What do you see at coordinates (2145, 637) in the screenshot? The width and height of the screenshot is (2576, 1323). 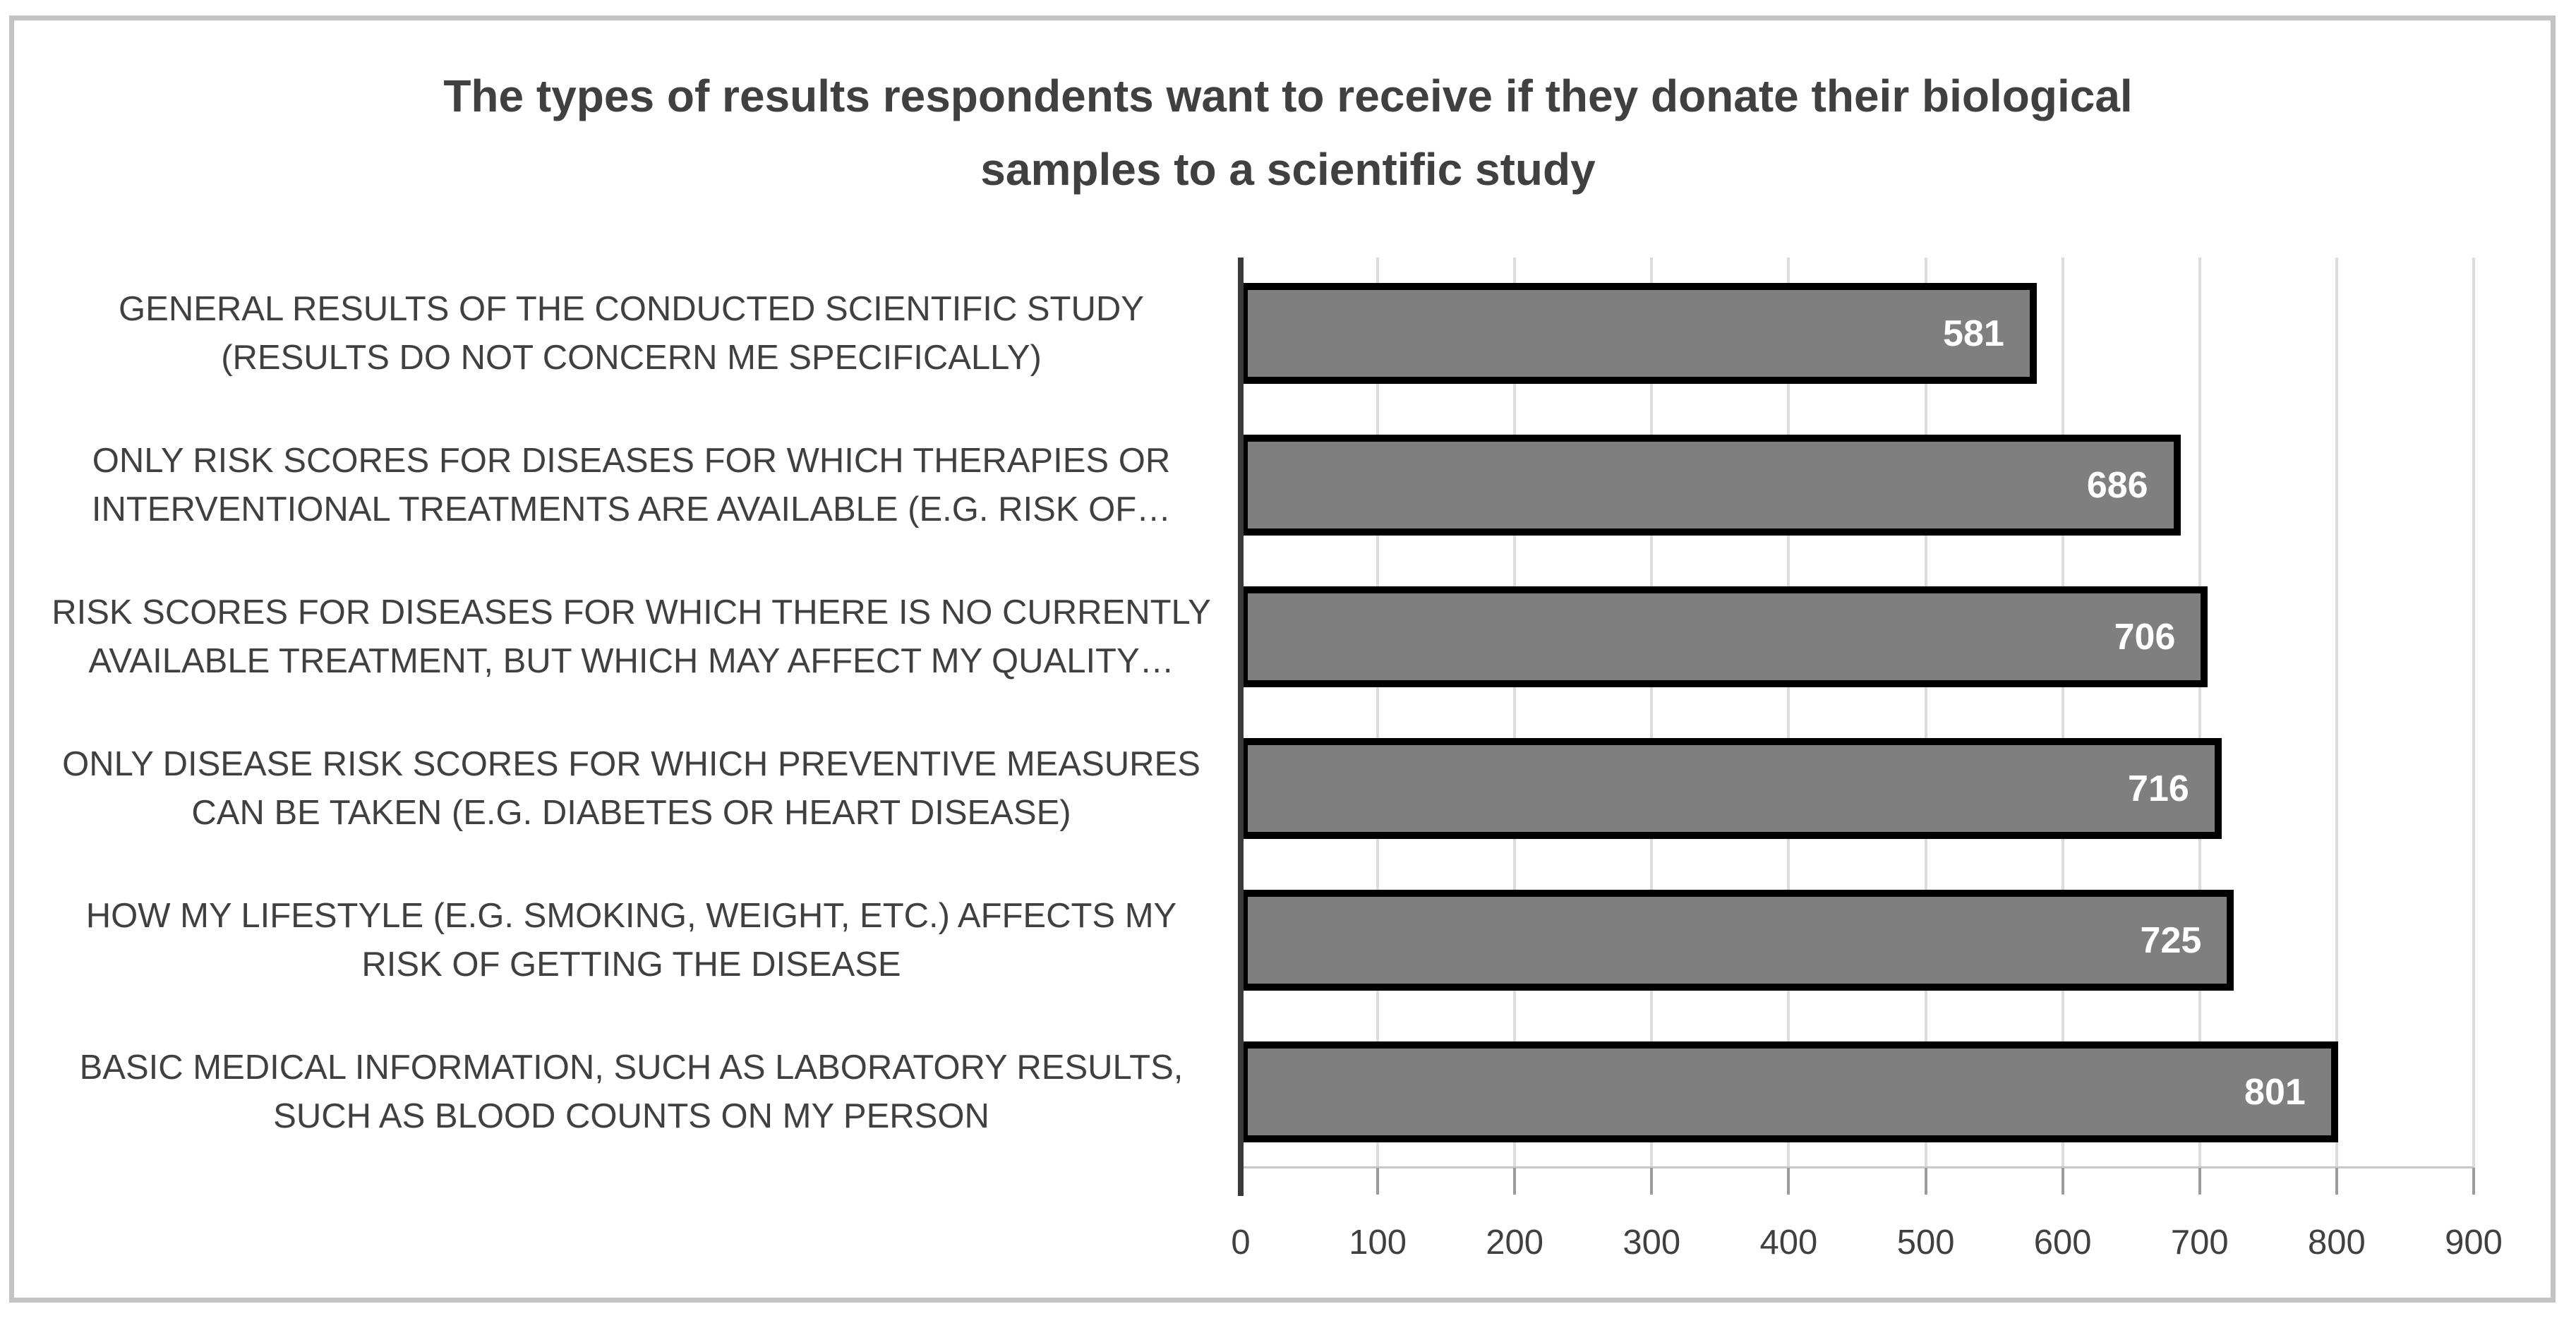 I see `bar-value-label-3: 706` at bounding box center [2145, 637].